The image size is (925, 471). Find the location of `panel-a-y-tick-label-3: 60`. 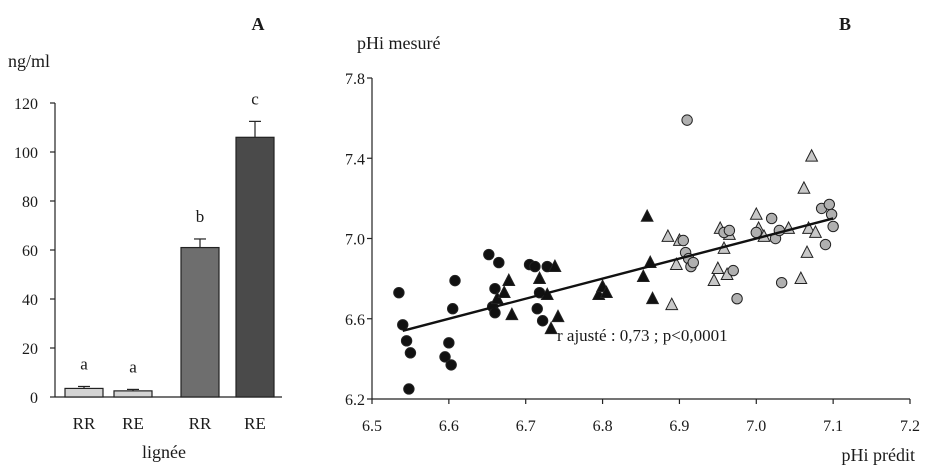

panel-a-y-tick-label-3: 60 is located at coordinates (30, 251).